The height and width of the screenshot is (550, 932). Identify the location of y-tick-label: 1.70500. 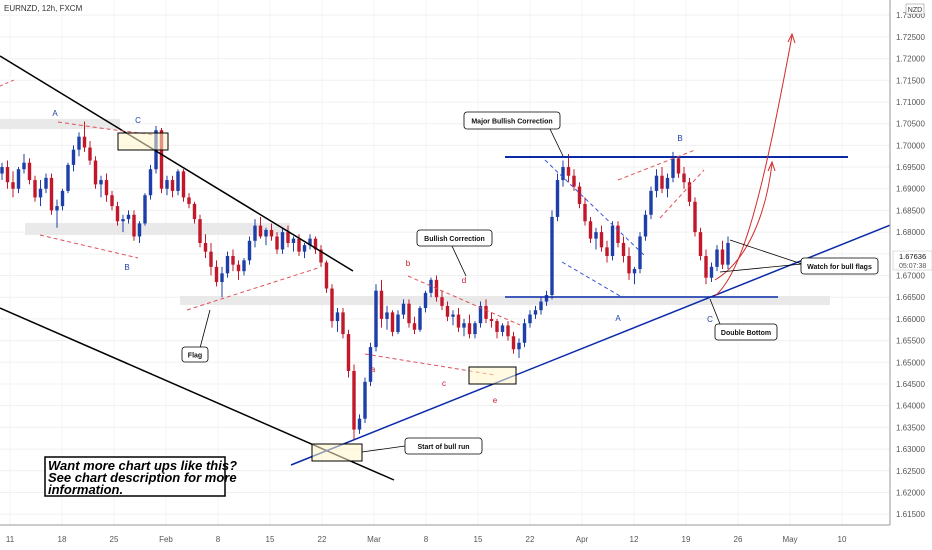
(910, 124).